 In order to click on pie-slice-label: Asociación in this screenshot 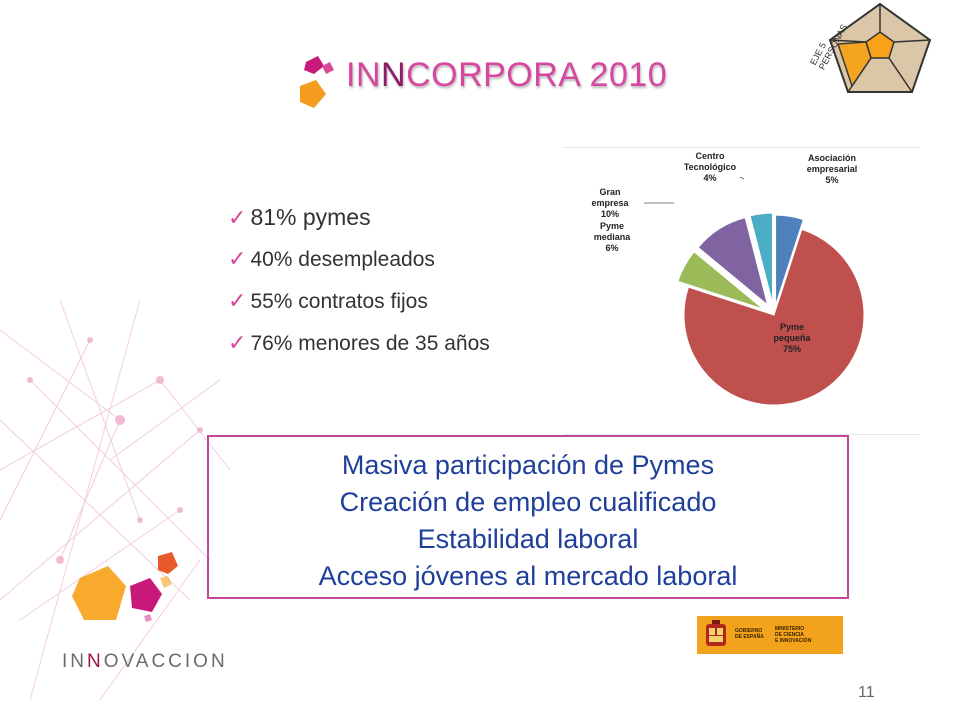, I will do `click(832, 158)`.